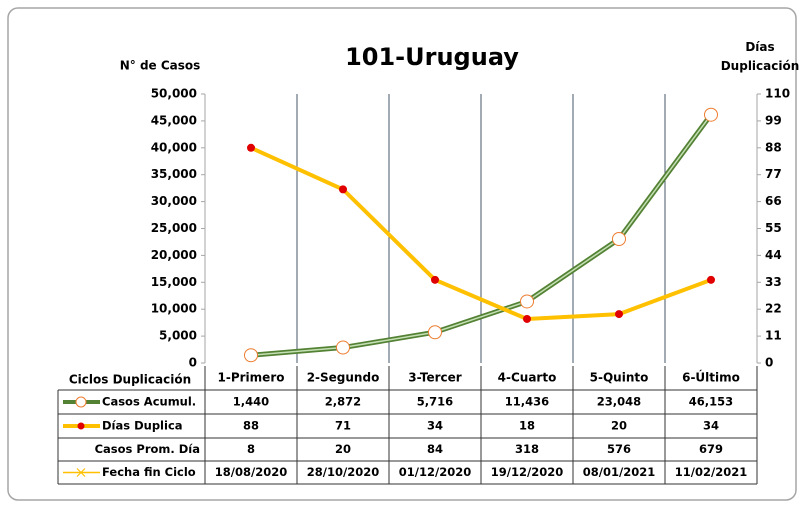  Describe the element at coordinates (527, 402) in the screenshot. I see `table-cell: 11,436` at that location.